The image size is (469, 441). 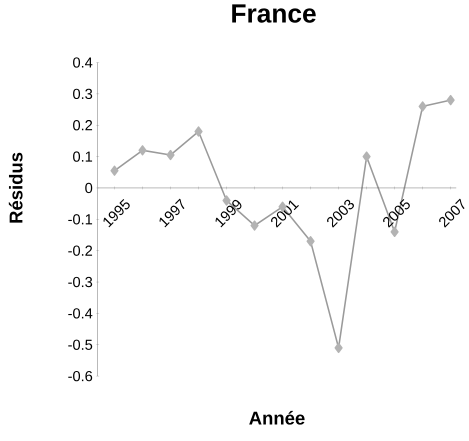 What do you see at coordinates (80, 313) in the screenshot?
I see `y-tick-label: -0.4` at bounding box center [80, 313].